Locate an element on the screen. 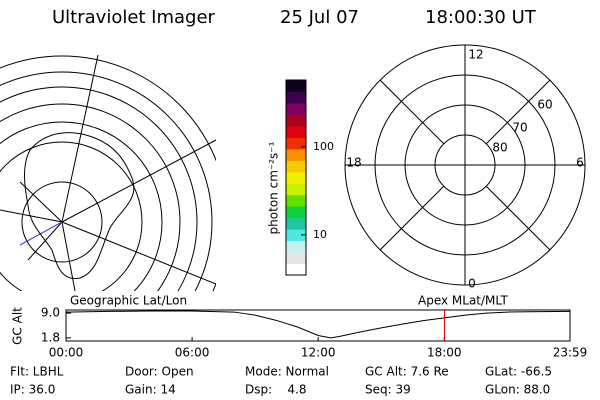 The width and height of the screenshot is (600, 400). info-field: Mode: Normal is located at coordinates (287, 372).